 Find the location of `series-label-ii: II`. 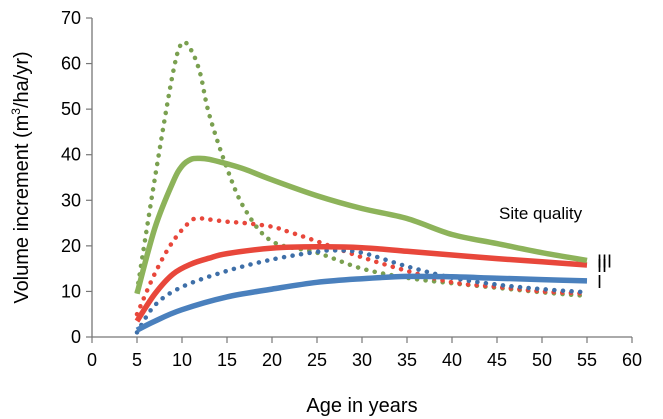

series-label-ii: II is located at coordinates (602, 266).